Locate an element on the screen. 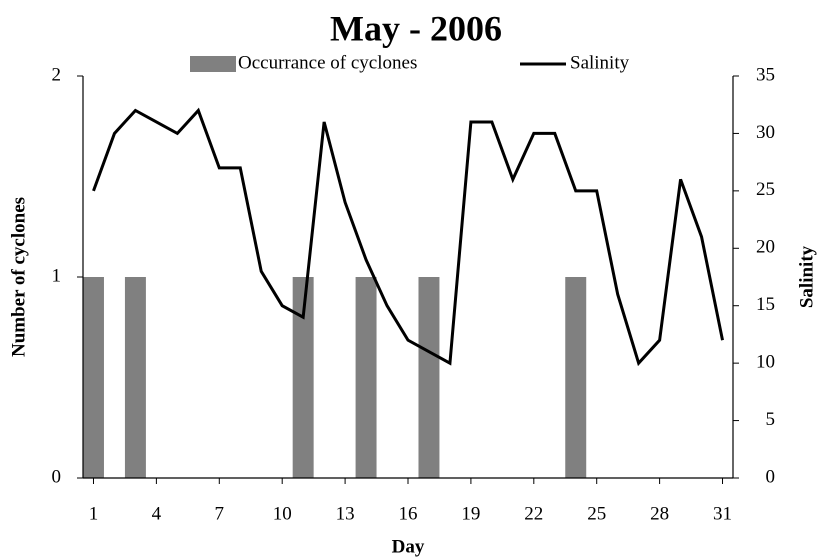 Image resolution: width=820 pixels, height=558 pixels. legend-label: Salinity is located at coordinates (600, 62).